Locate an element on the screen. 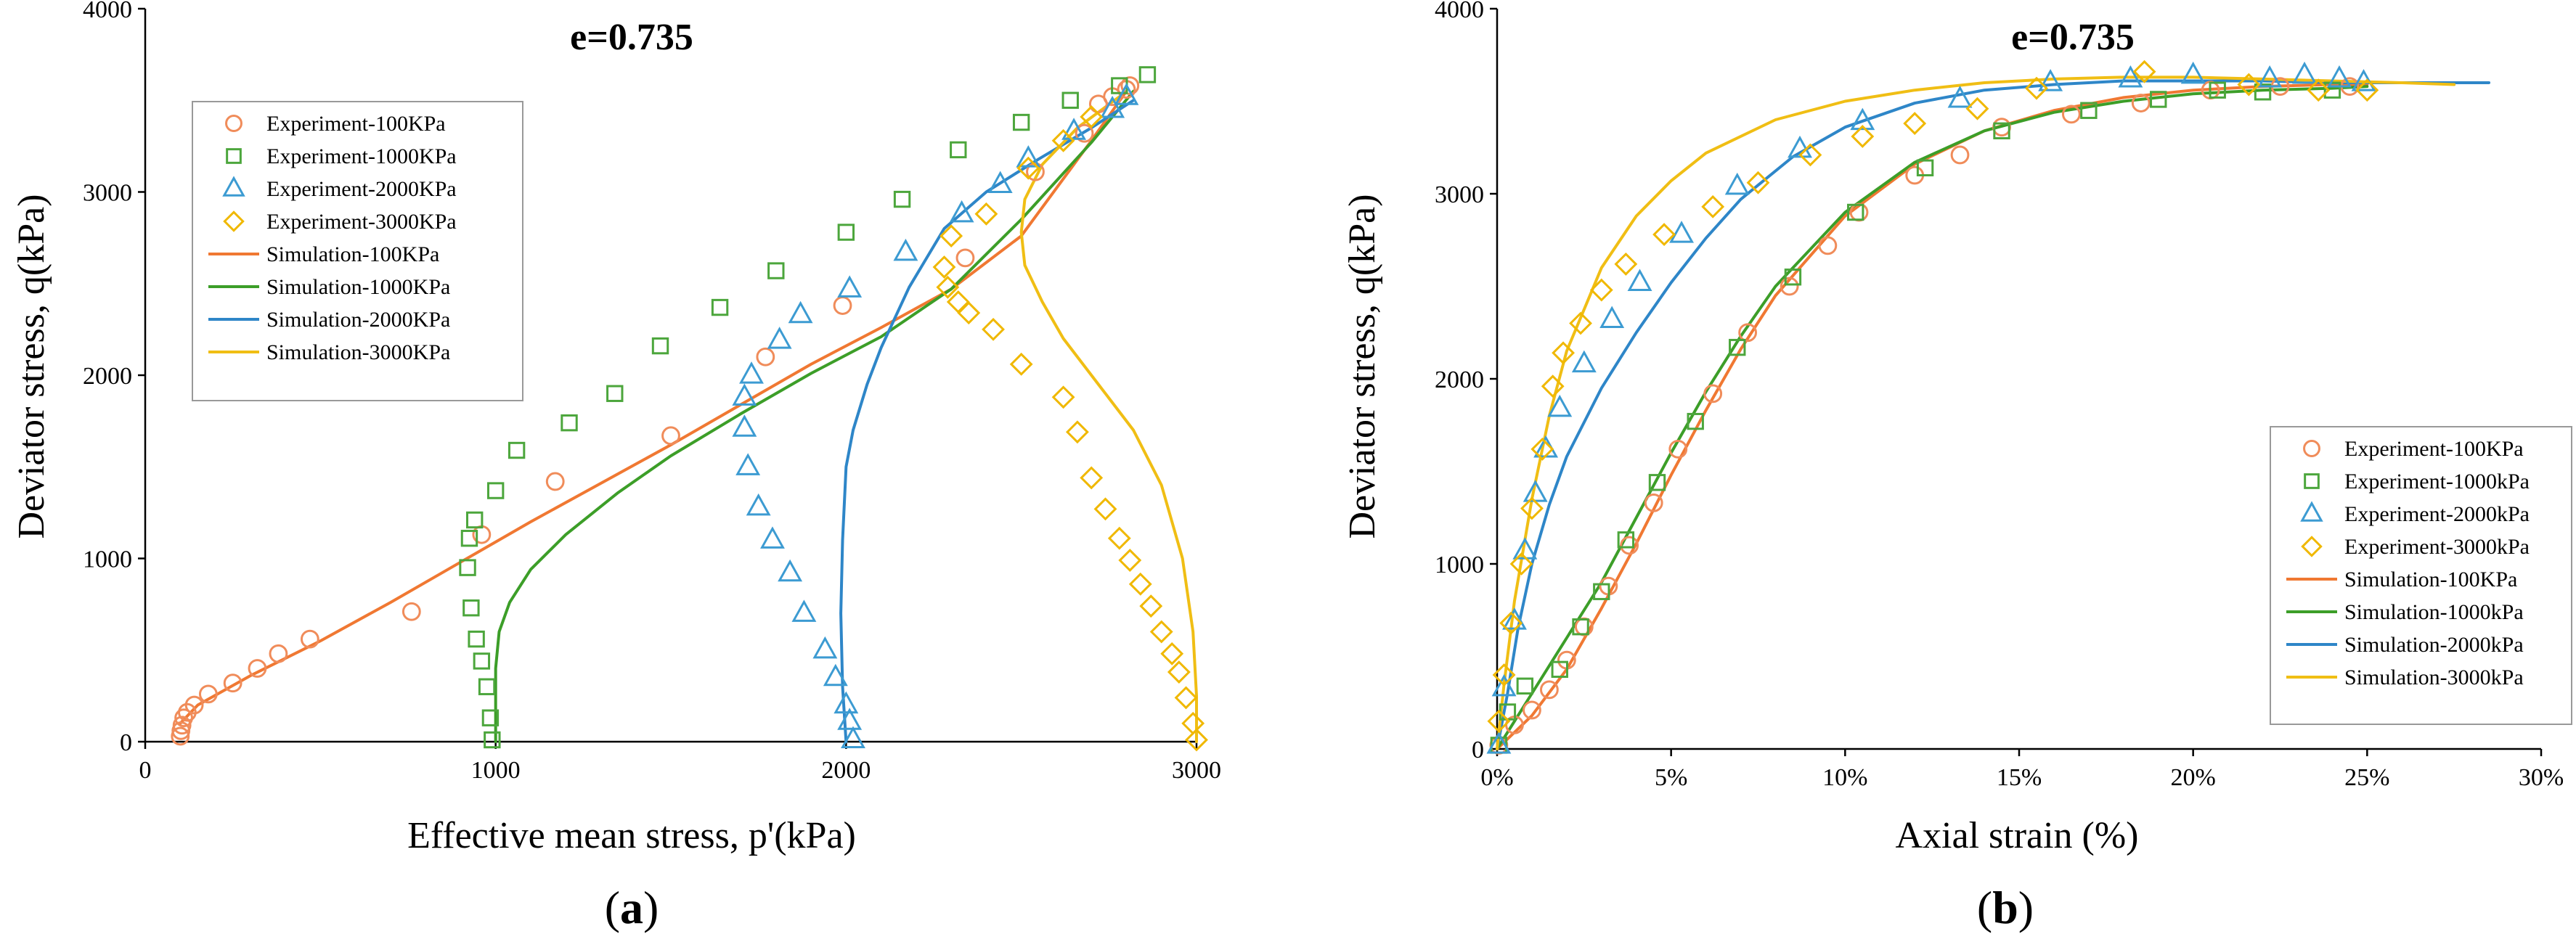  x-tick-label-b: 20% is located at coordinates (2193, 777).